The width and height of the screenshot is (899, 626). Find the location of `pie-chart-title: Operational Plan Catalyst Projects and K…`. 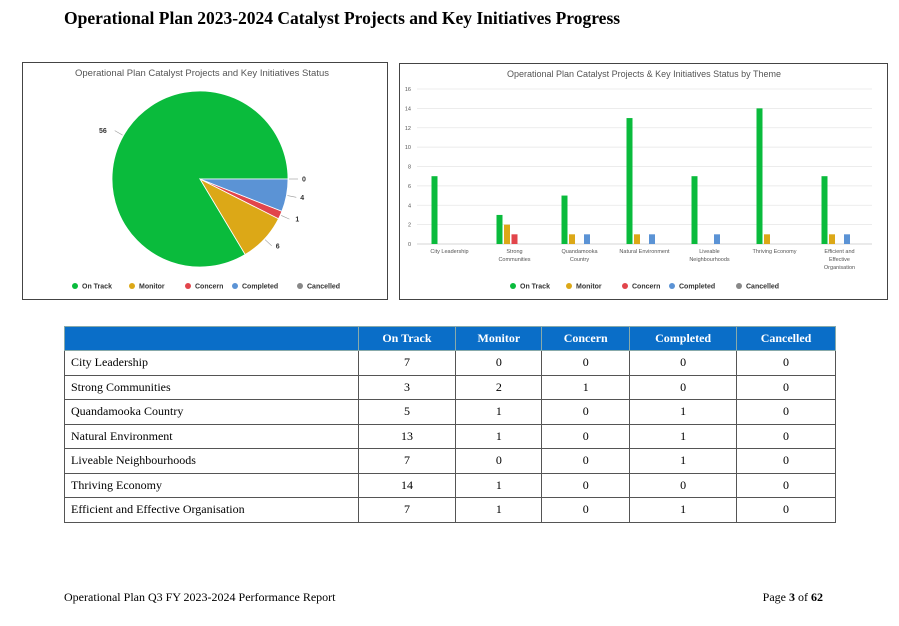

pie-chart-title: Operational Plan Catalyst Projects and K… is located at coordinates (202, 73).